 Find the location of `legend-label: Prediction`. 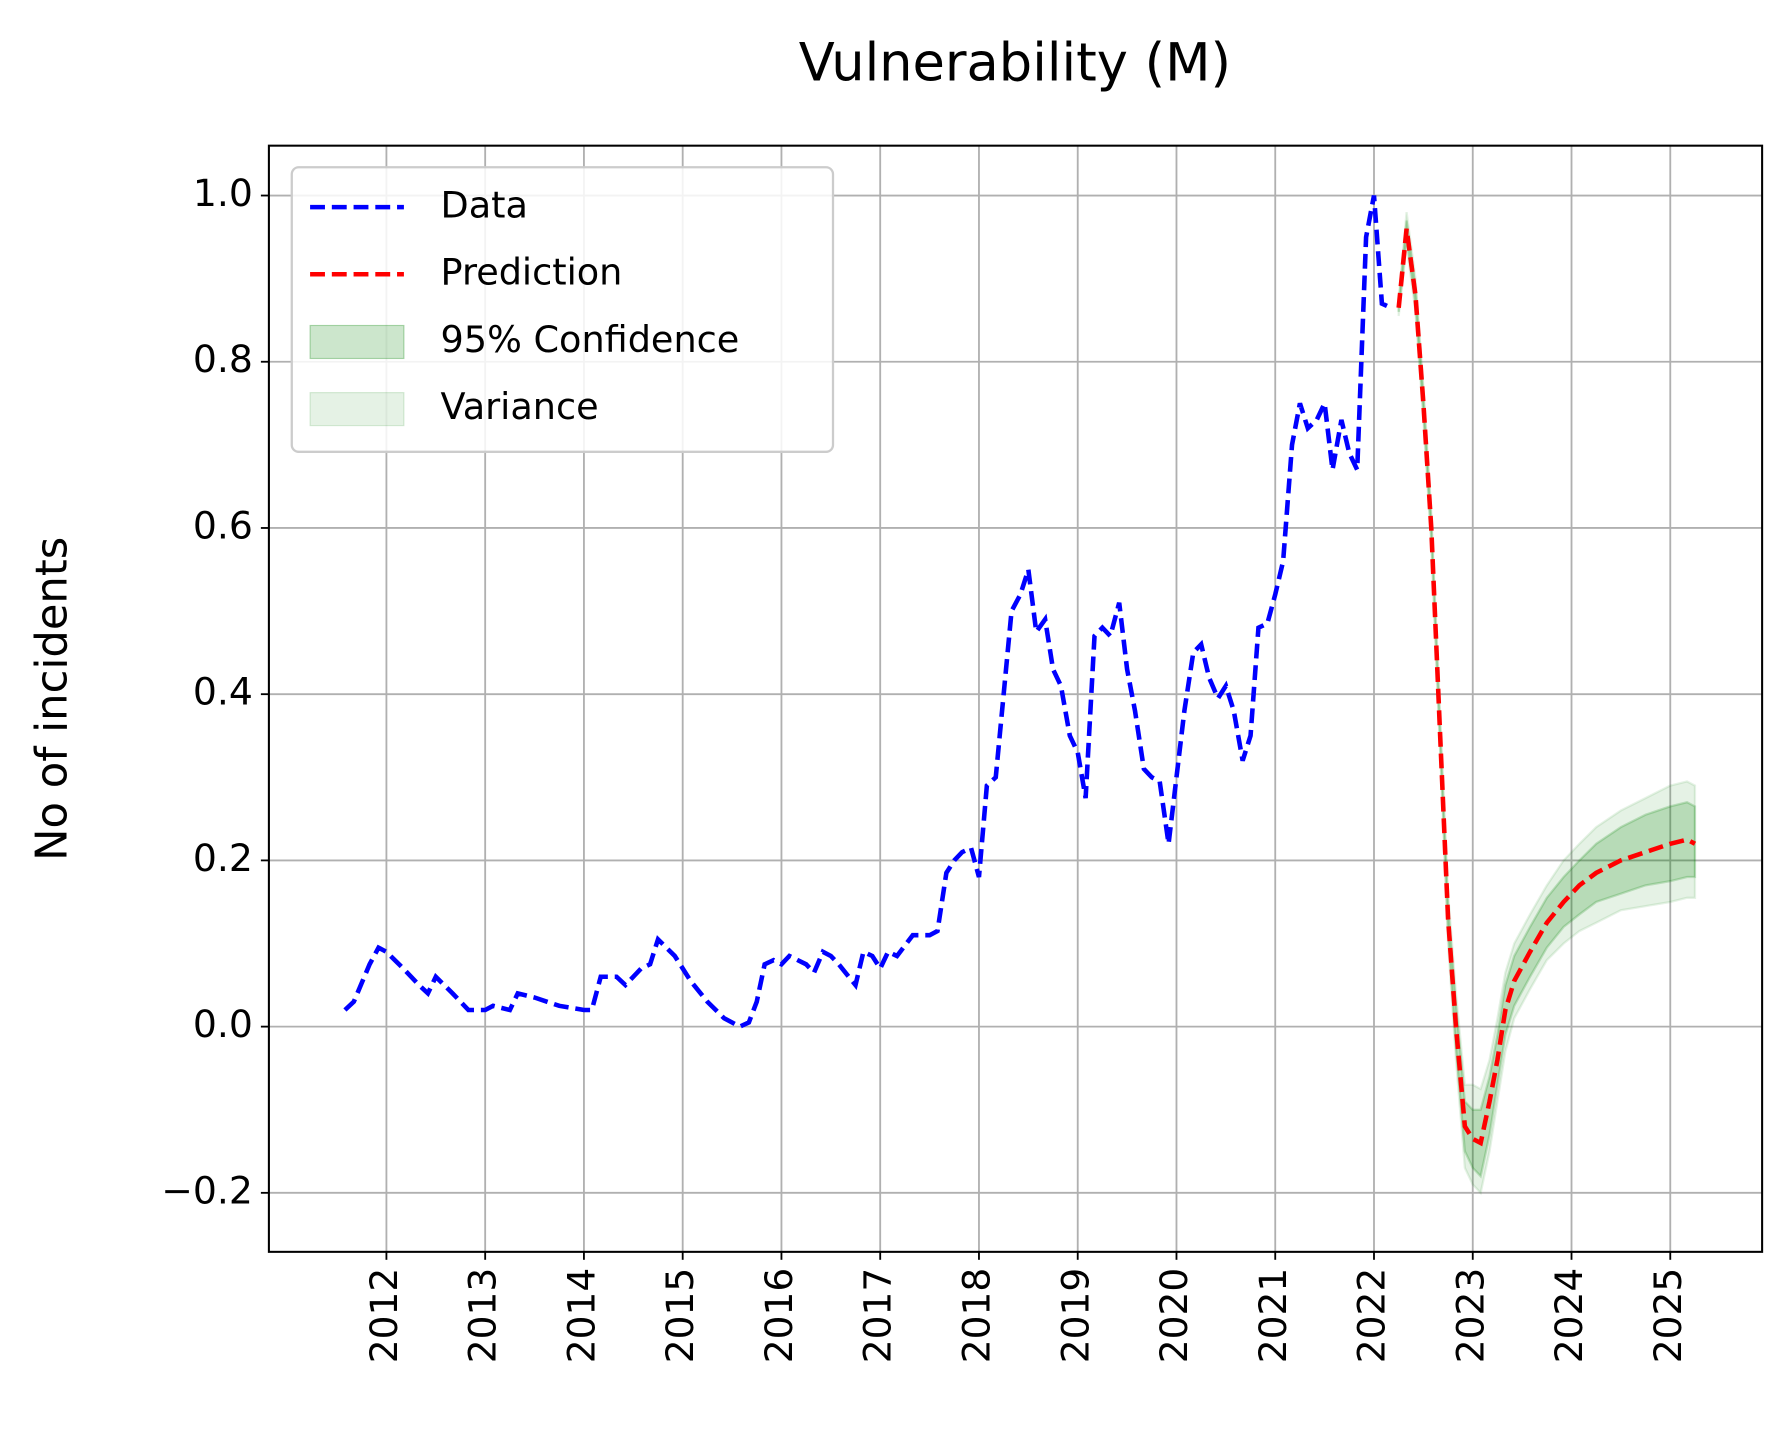

legend-label: Prediction is located at coordinates (532, 272).